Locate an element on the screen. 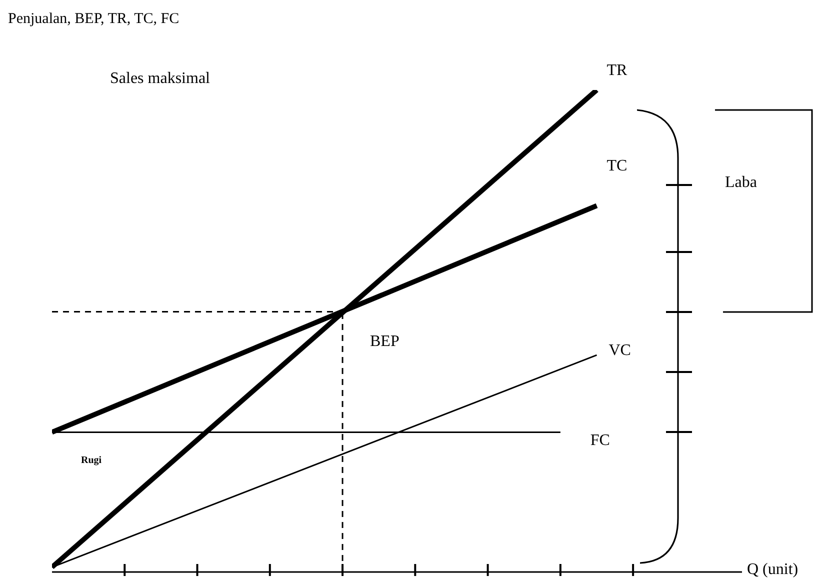  x-axis-title: Q (unit) is located at coordinates (772, 570).